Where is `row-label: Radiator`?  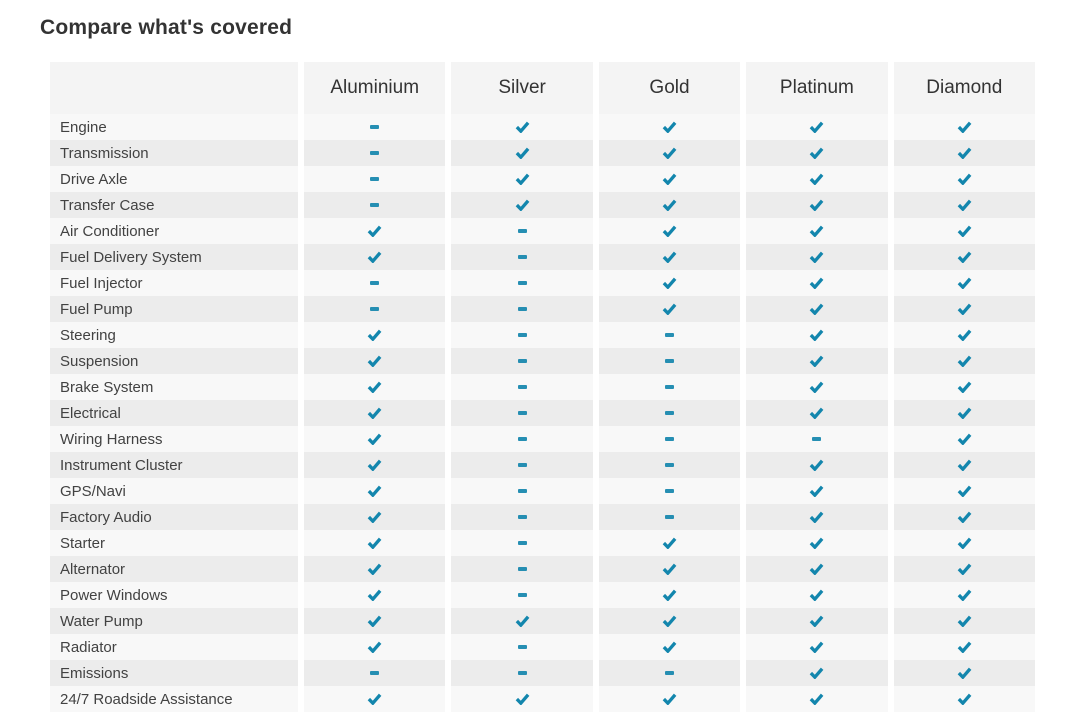
row-label: Radiator is located at coordinates (174, 647).